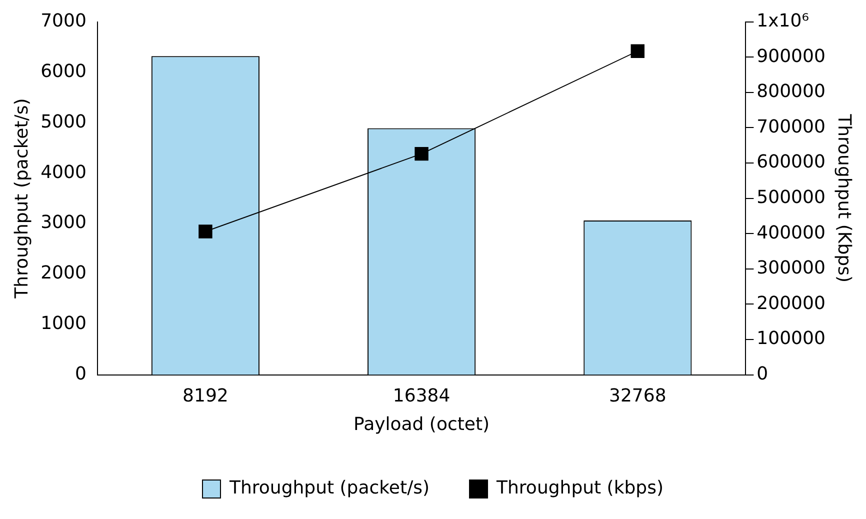 This screenshot has height=519, width=866. What do you see at coordinates (791, 268) in the screenshot?
I see `y2-tick-label: 300000` at bounding box center [791, 268].